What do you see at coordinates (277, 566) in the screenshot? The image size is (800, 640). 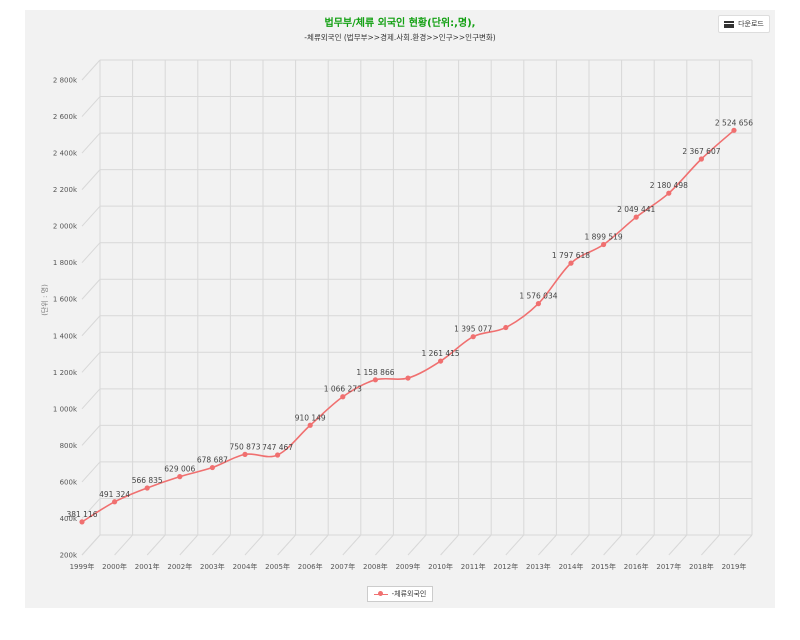 I see `x-tick-label: 2005年` at bounding box center [277, 566].